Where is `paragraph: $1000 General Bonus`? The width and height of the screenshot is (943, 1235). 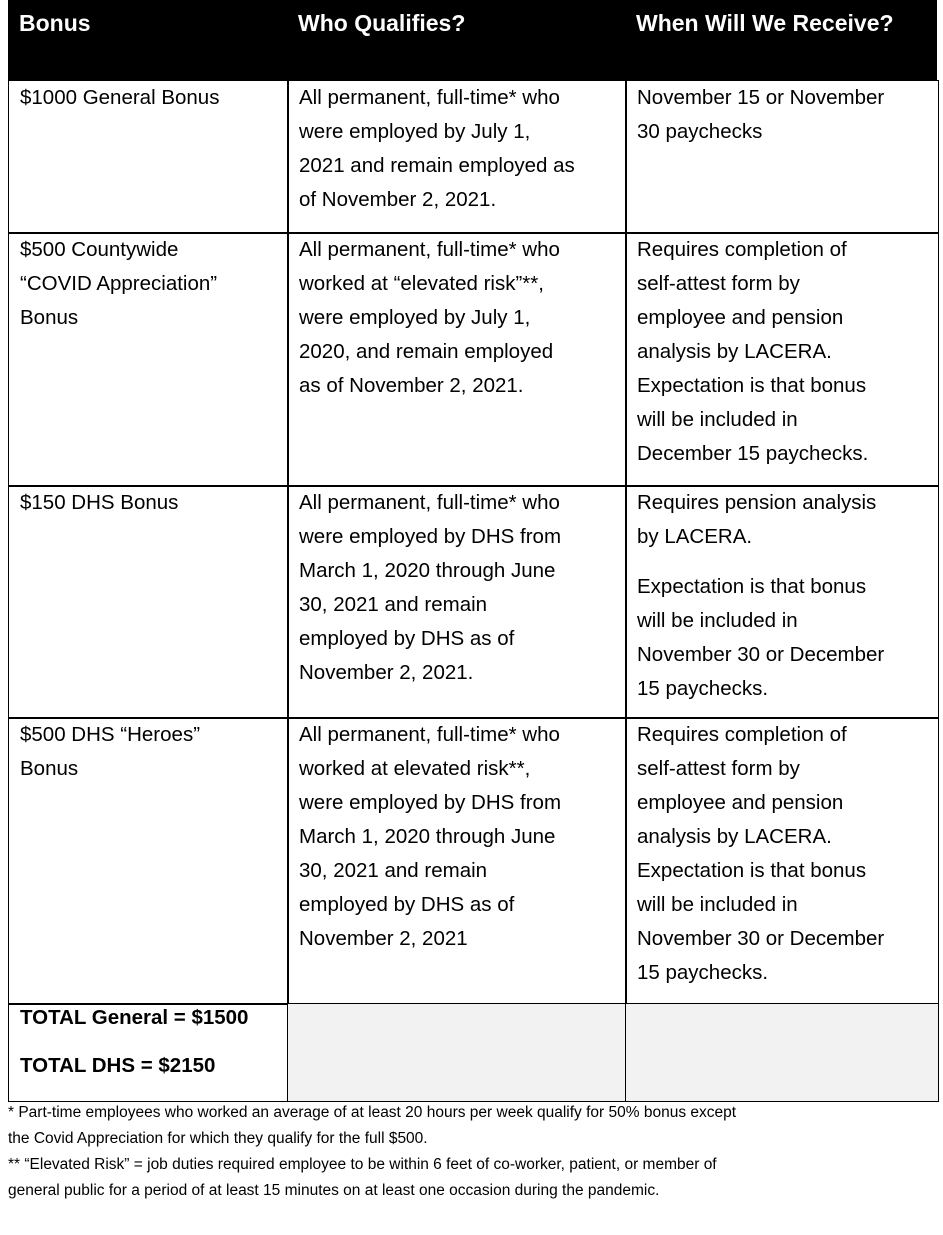
paragraph: $1000 General Bonus is located at coordinates (154, 98).